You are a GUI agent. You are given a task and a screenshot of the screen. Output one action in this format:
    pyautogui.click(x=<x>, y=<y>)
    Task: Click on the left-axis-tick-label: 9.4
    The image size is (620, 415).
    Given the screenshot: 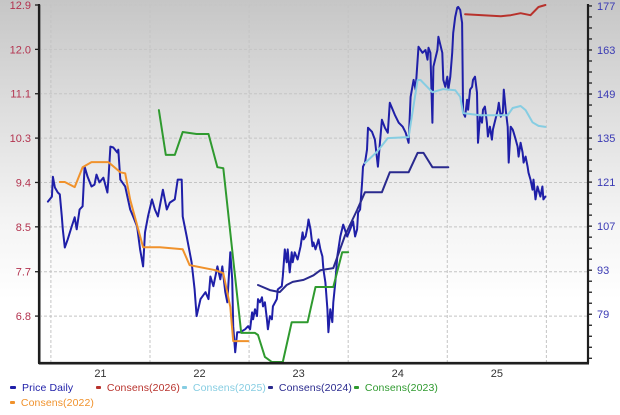 What is the action you would take?
    pyautogui.click(x=23, y=183)
    